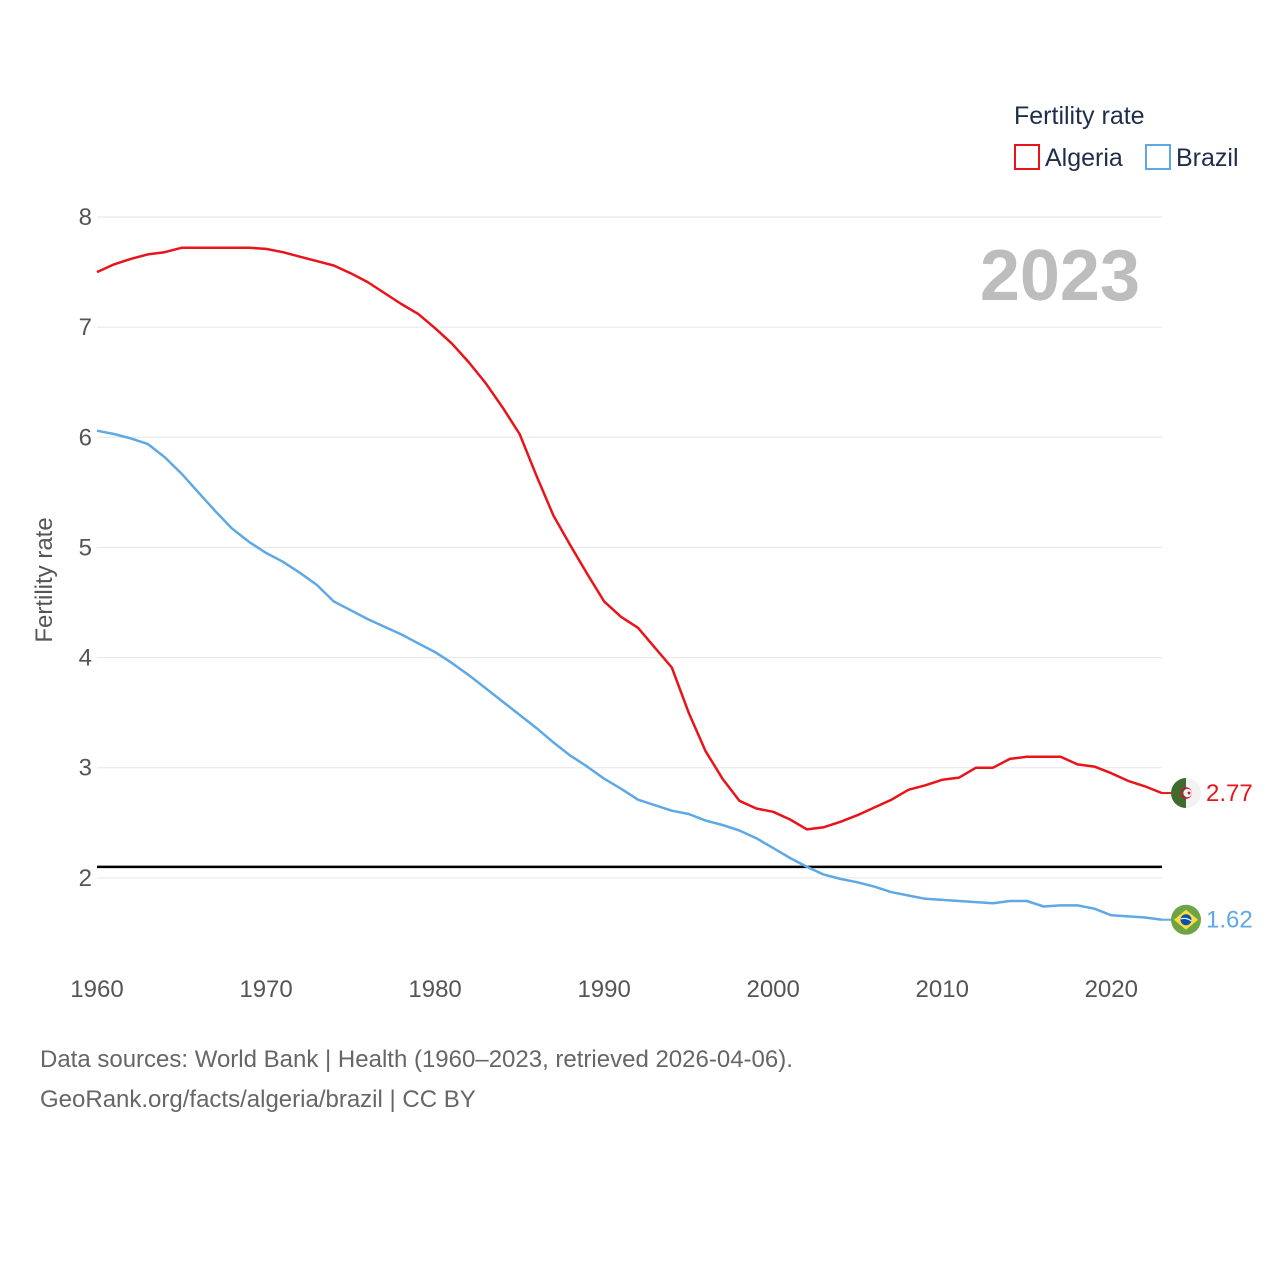 This screenshot has width=1280, height=1280. I want to click on legend-swatch-brazil, so click(1158, 157).